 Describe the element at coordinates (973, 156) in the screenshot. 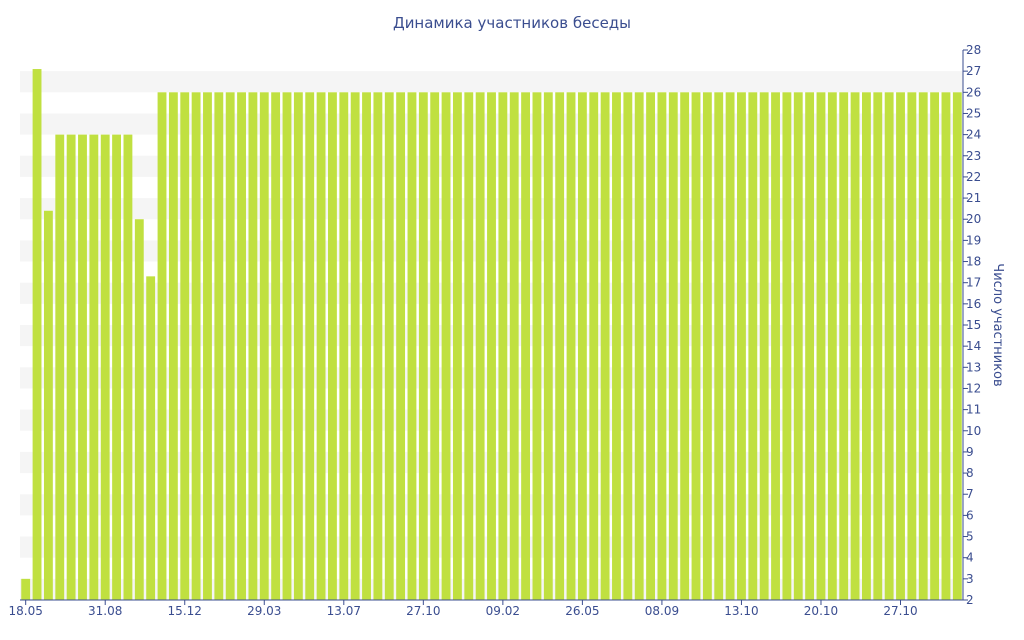

I see `y-tick-label: 23` at that location.